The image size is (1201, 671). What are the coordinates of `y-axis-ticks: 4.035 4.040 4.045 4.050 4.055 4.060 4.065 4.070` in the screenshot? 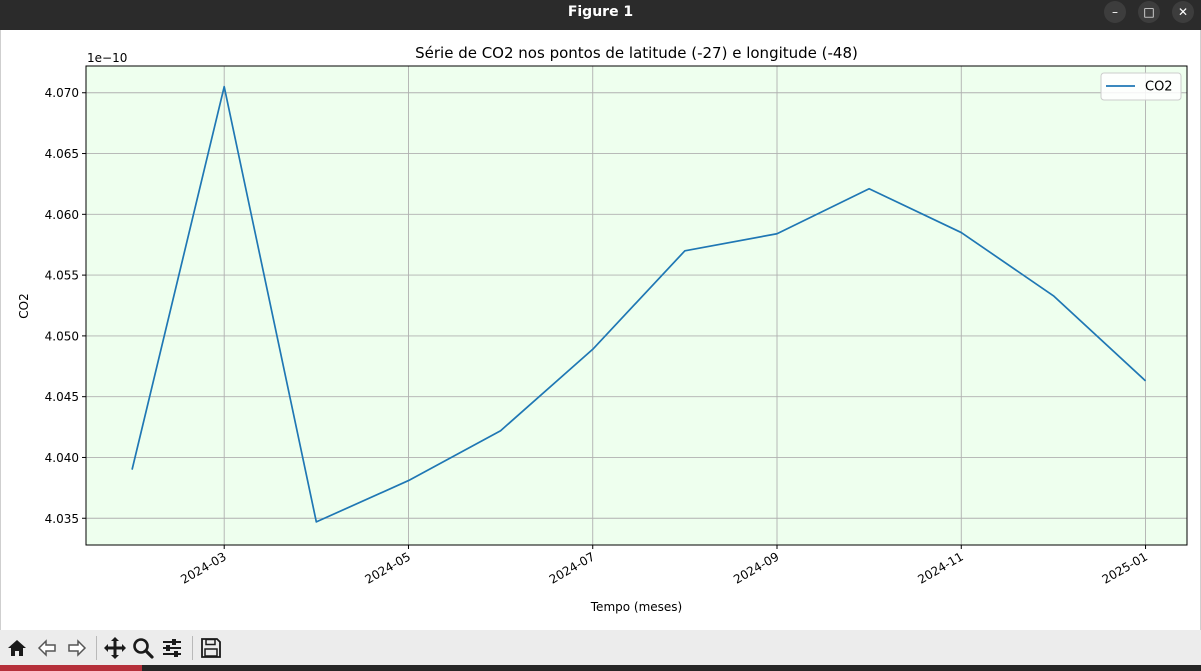 It's located at (65, 306).